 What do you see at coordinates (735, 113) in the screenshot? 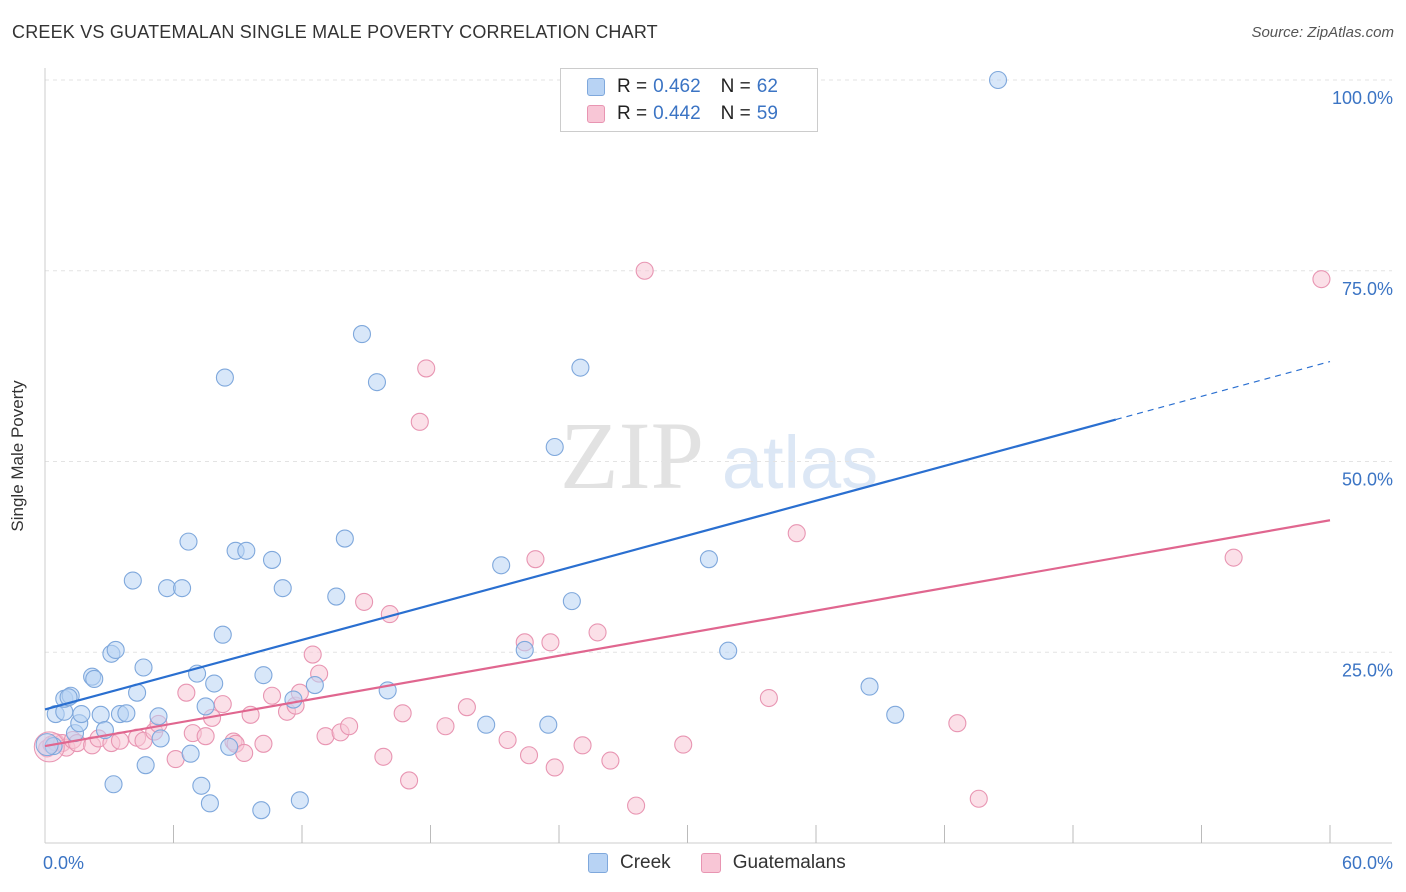
I see `legend-n-label: N =` at bounding box center [735, 113].